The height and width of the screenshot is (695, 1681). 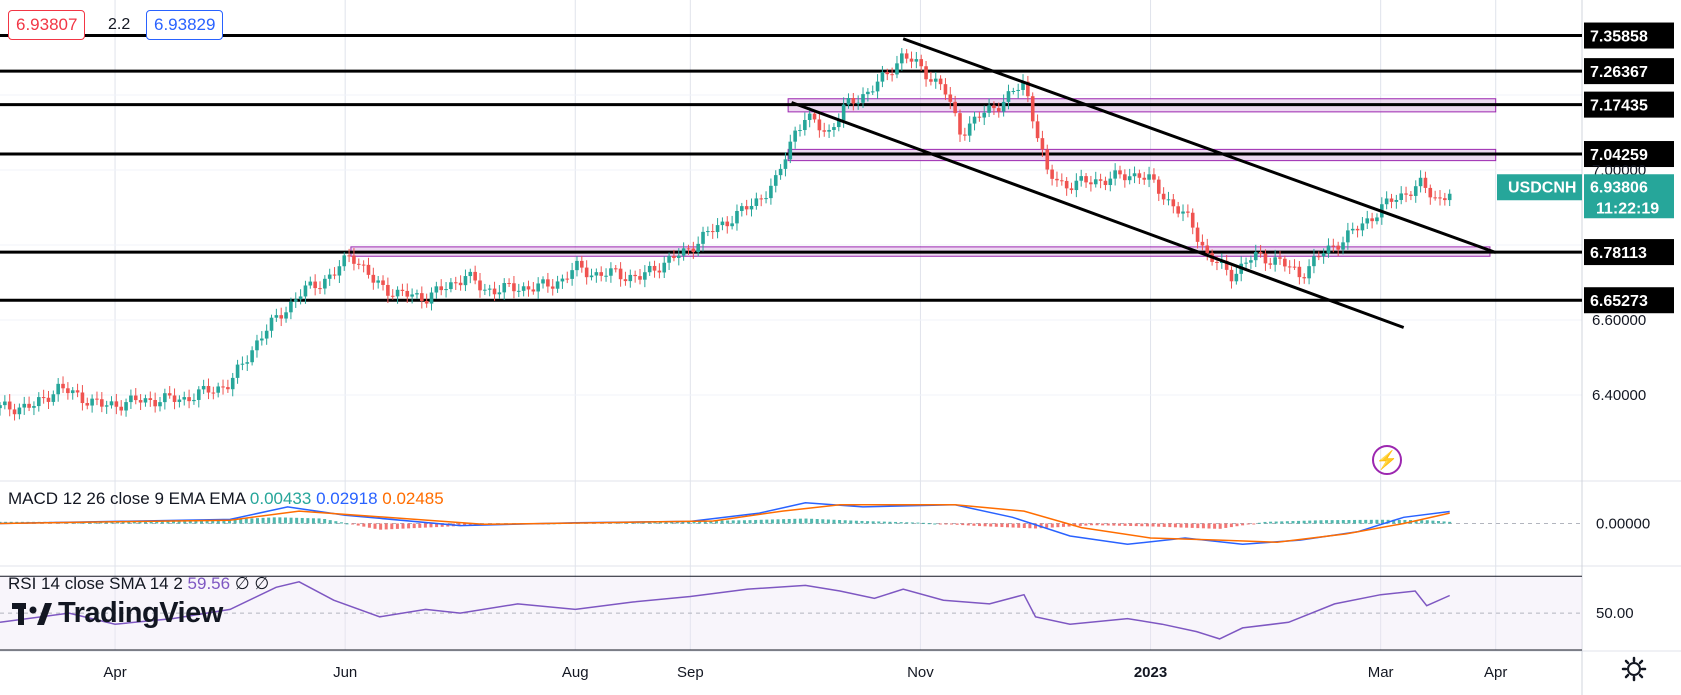 What do you see at coordinates (114, 672) in the screenshot?
I see `x-tick-label: Apr` at bounding box center [114, 672].